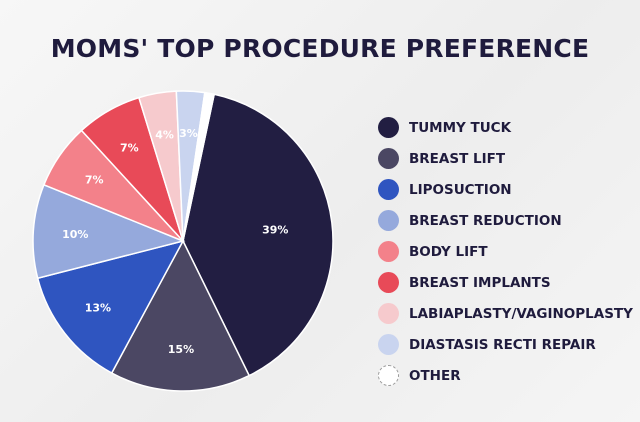 This screenshot has height=422, width=640. I want to click on pie-slice-liposuction, so click(110, 307).